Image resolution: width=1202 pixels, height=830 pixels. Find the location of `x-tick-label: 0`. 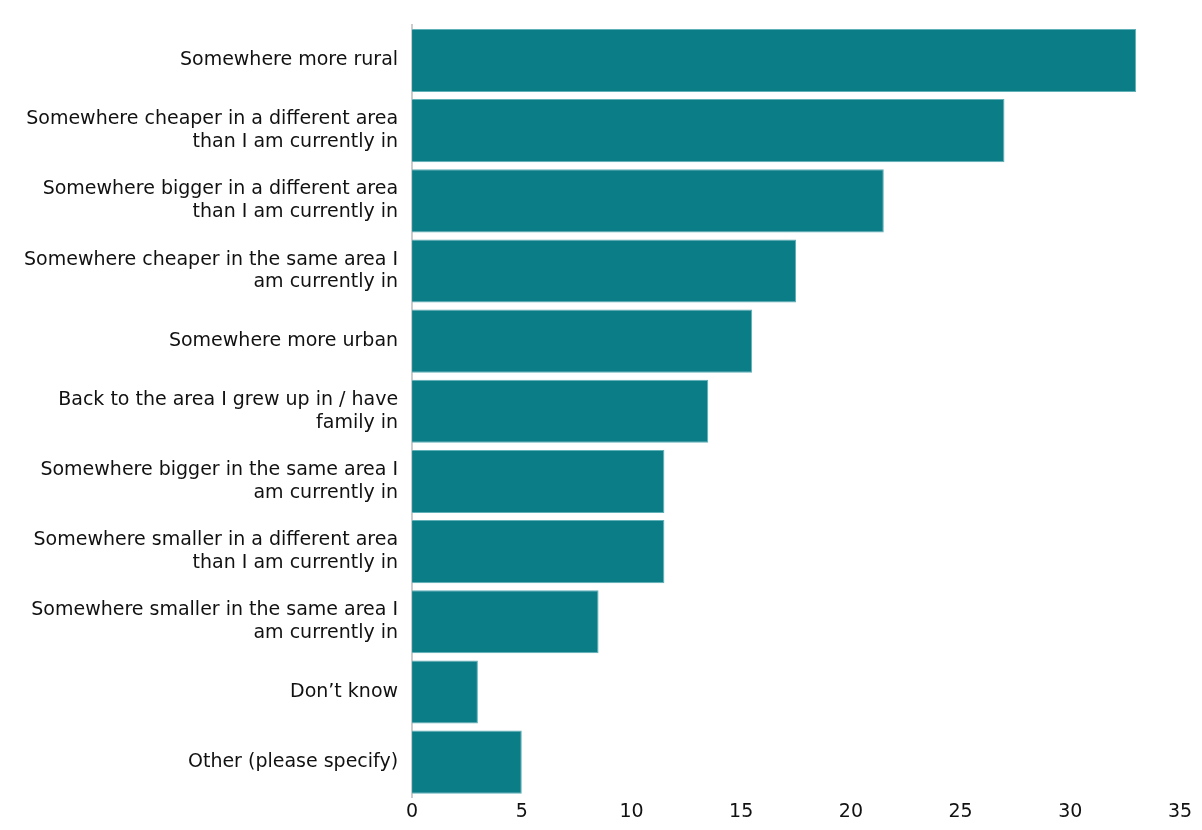

x-tick-label: 0 is located at coordinates (412, 809).